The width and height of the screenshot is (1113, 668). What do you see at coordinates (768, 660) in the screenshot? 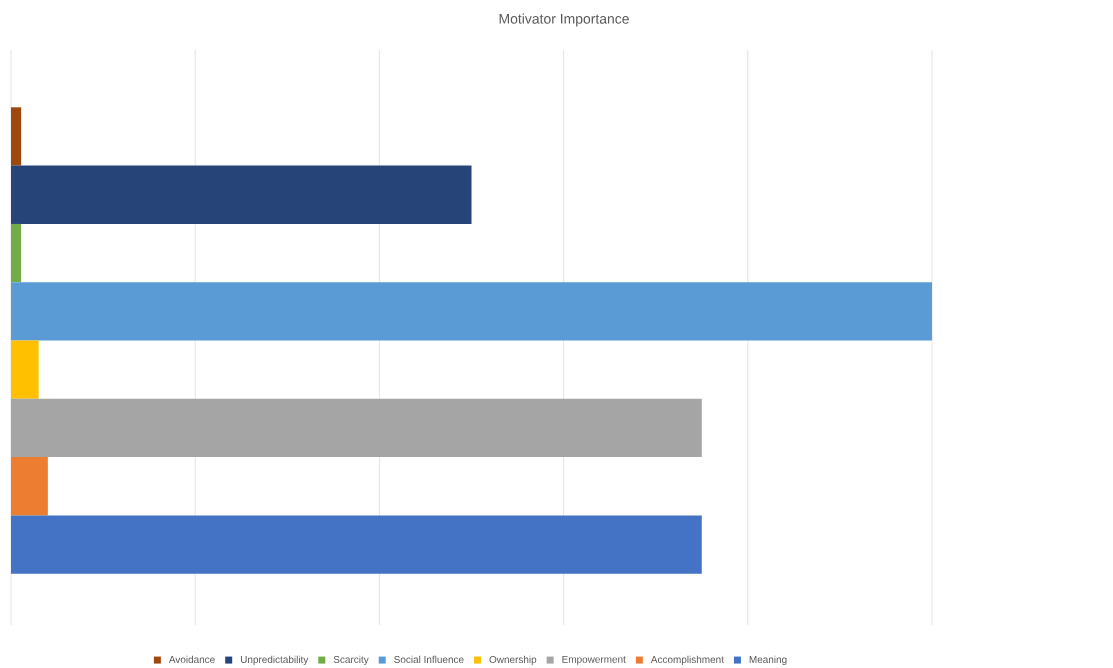
I see `legend-label: Meaning` at bounding box center [768, 660].